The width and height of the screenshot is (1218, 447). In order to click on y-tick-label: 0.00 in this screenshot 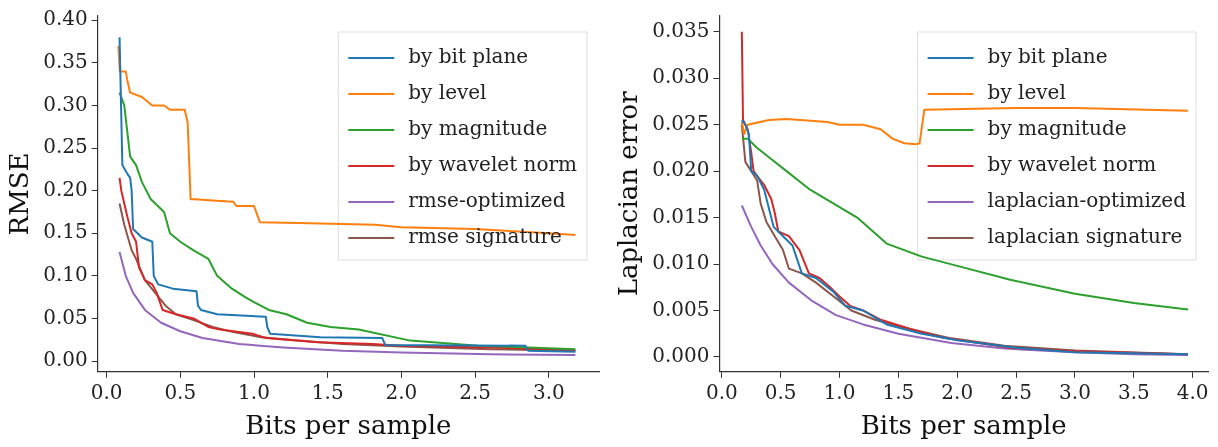, I will do `click(65, 359)`.